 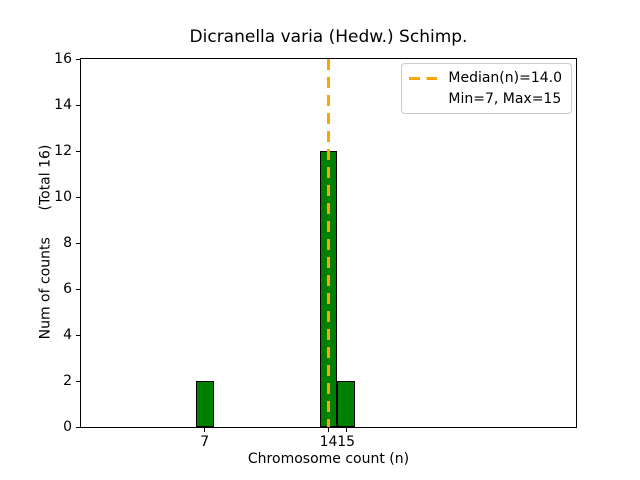 What do you see at coordinates (328, 243) in the screenshot?
I see `median-line` at bounding box center [328, 243].